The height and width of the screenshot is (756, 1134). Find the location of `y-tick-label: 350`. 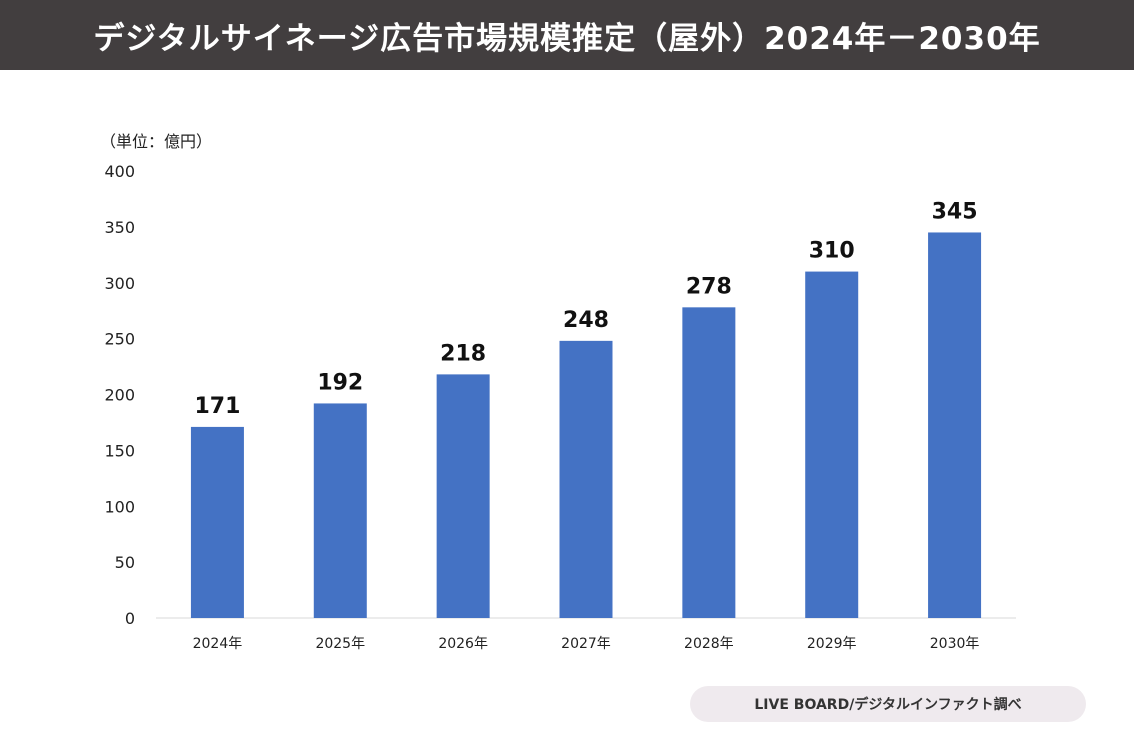

y-tick-label: 350 is located at coordinates (119, 227).